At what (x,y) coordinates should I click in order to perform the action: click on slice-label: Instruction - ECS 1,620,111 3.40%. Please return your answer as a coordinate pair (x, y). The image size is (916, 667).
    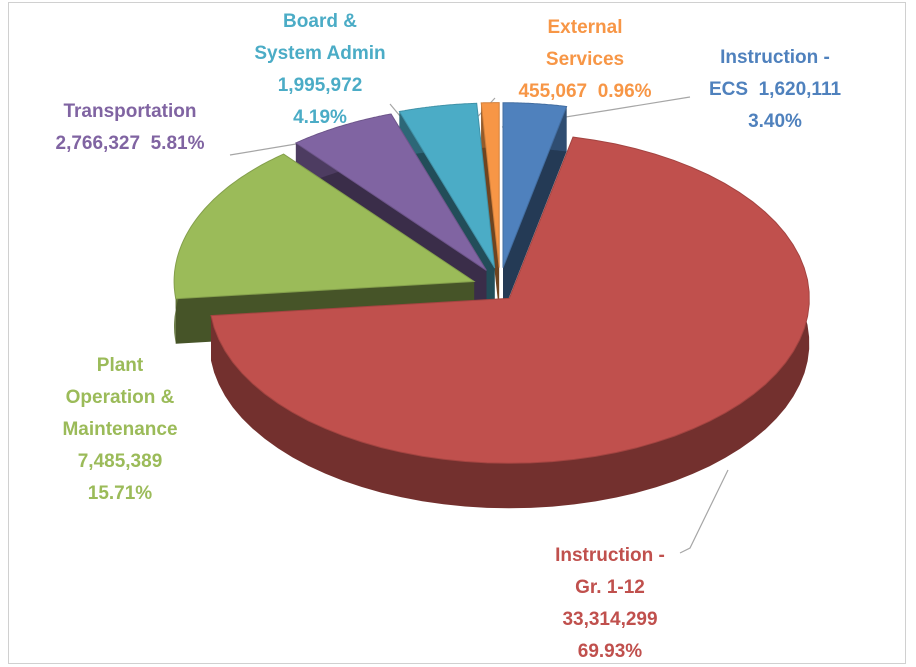
    Looking at the image, I should click on (775, 90).